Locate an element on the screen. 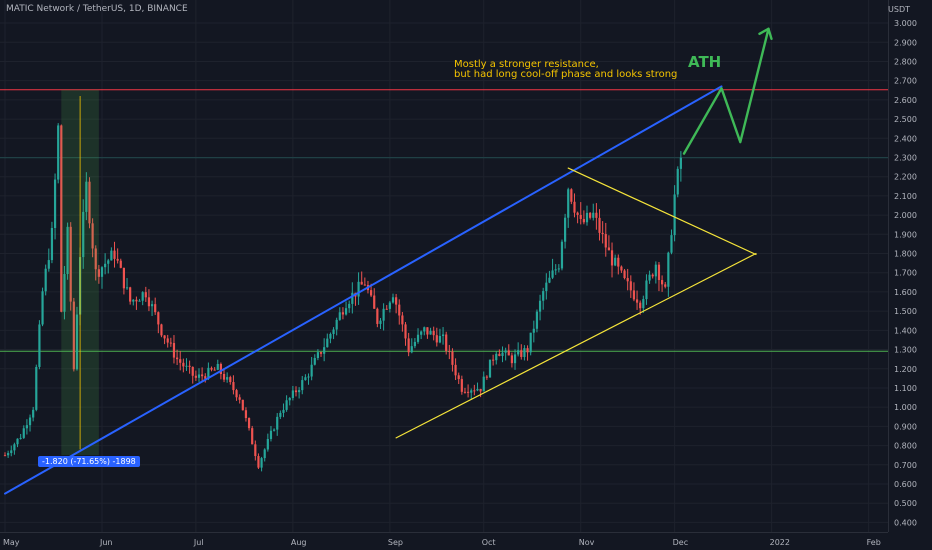 This screenshot has height=550, width=932. y-tick-label: 0.700 is located at coordinates (905, 465).